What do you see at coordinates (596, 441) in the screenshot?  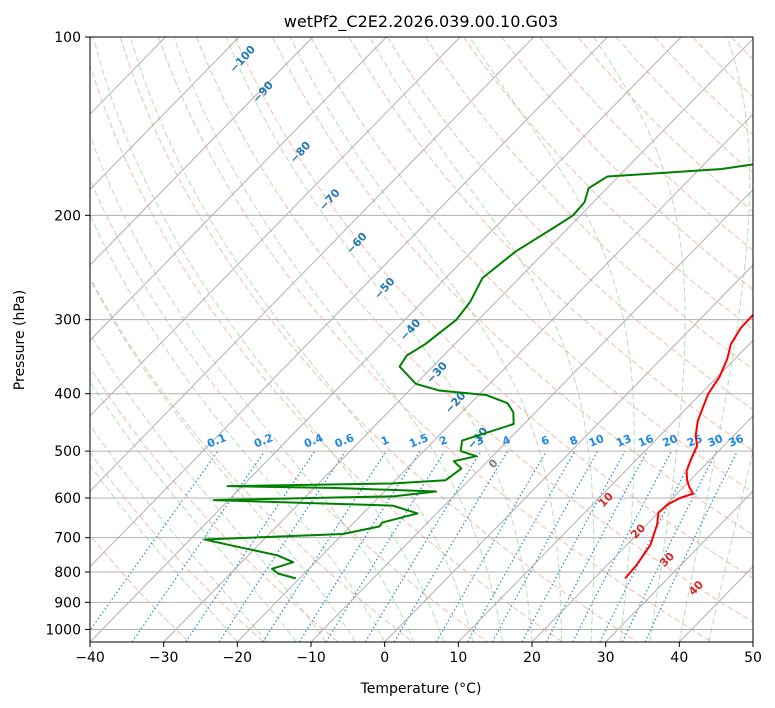 I see `mixing-ratio-label: 10` at bounding box center [596, 441].